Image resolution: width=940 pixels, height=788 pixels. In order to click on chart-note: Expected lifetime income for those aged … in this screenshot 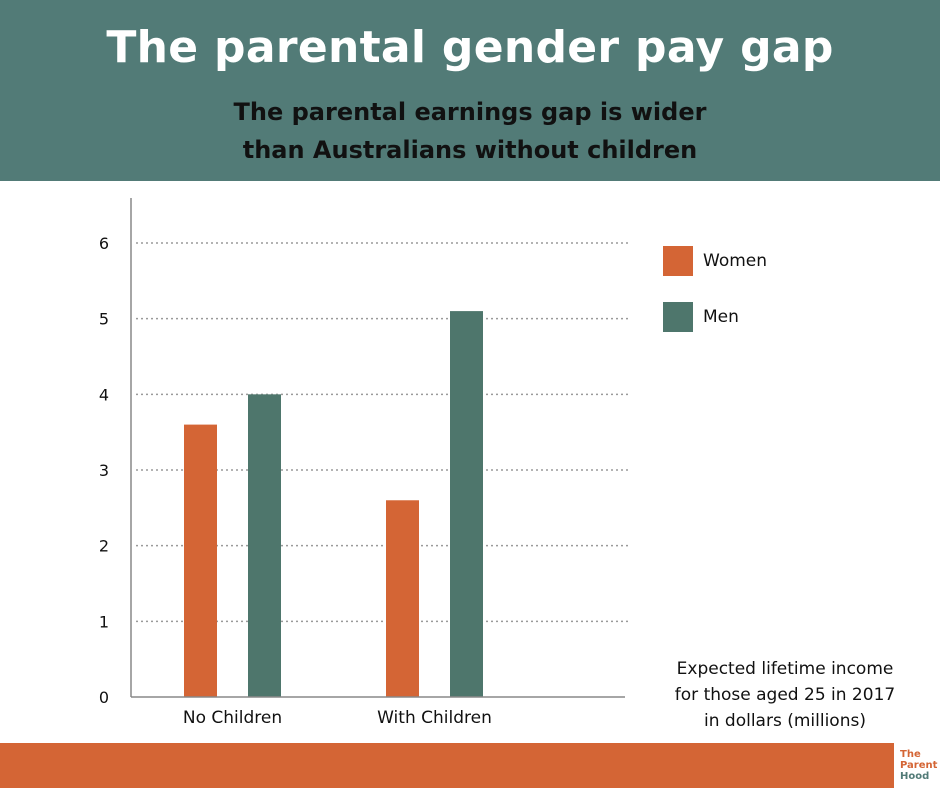, I will do `click(785, 695)`.